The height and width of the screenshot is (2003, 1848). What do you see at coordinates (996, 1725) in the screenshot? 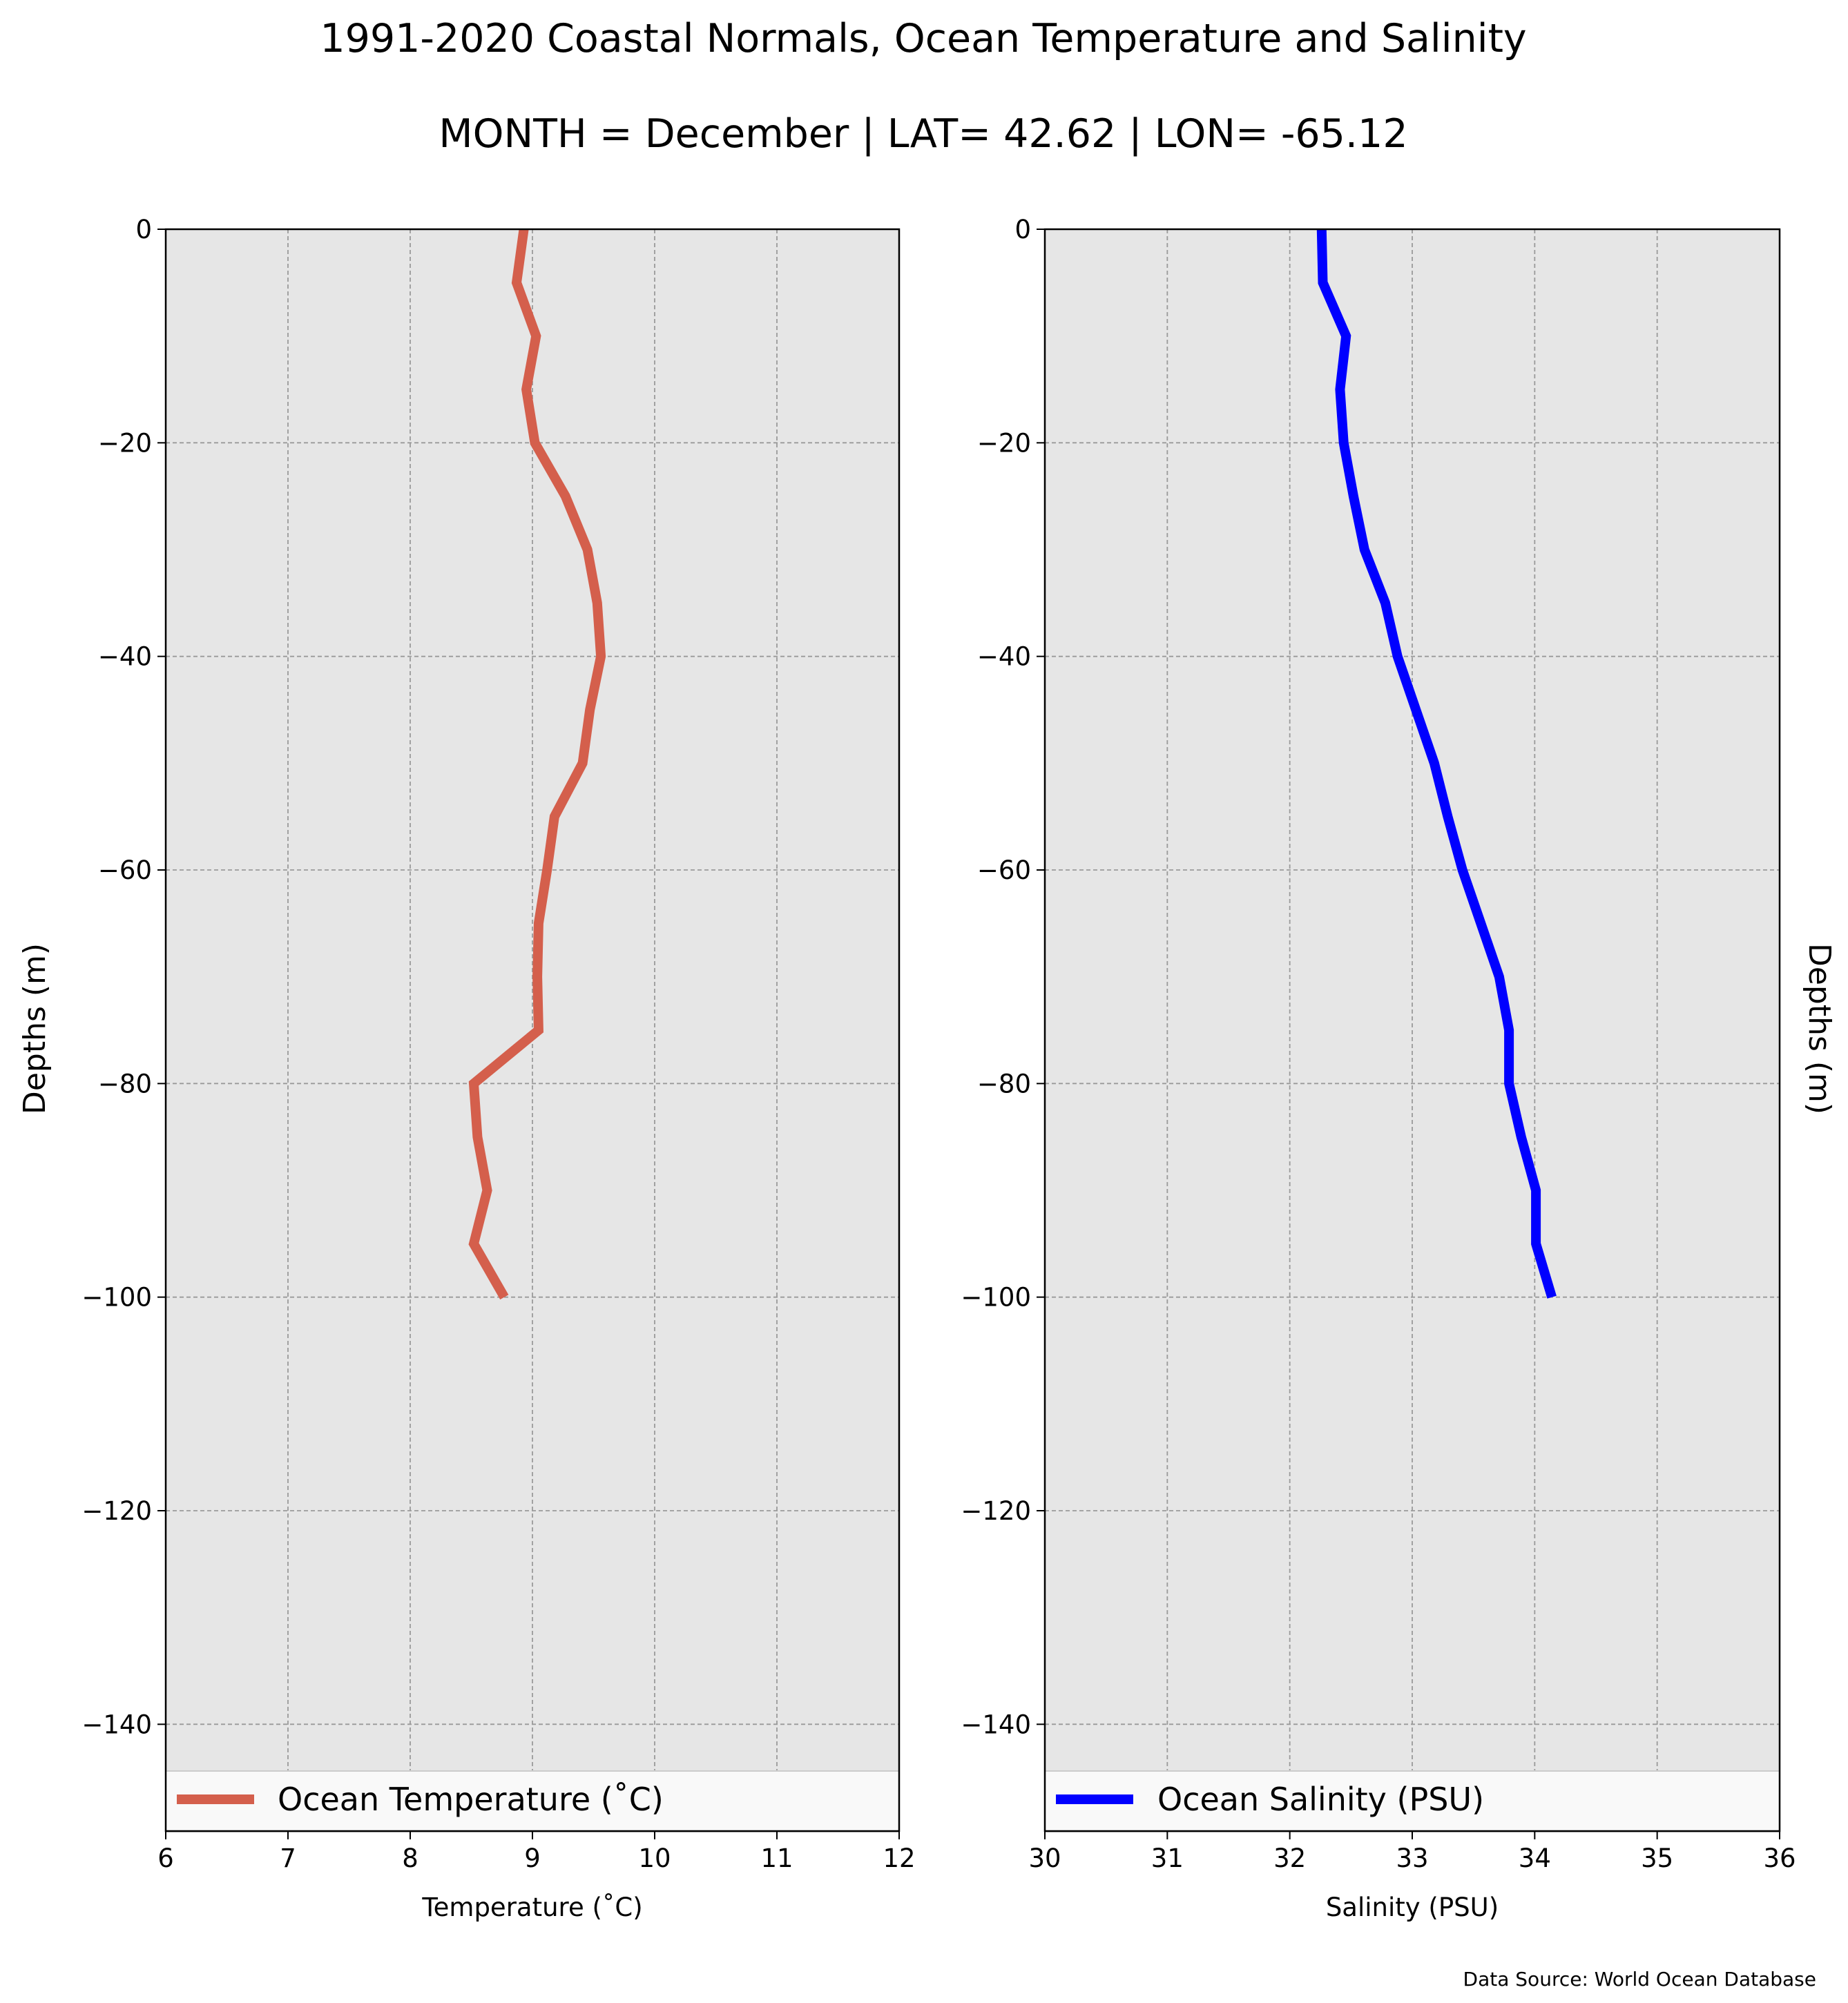
I see `salinity-y-tick-label: −140` at bounding box center [996, 1725].